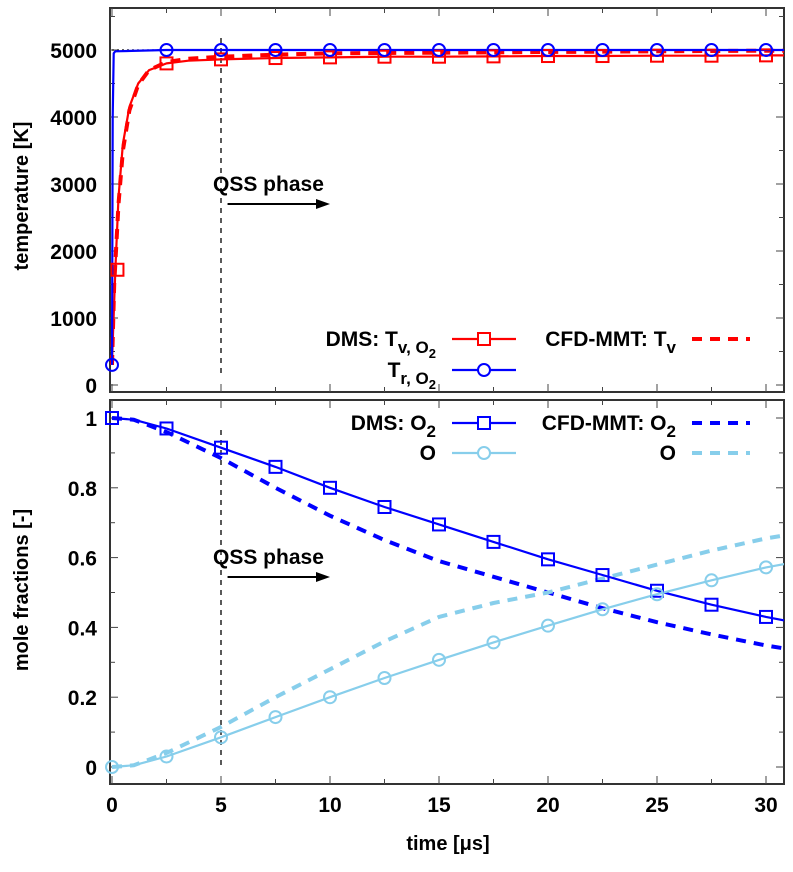 The height and width of the screenshot is (872, 793). What do you see at coordinates (73, 319) in the screenshot?
I see `y-tick-label: 1000` at bounding box center [73, 319].